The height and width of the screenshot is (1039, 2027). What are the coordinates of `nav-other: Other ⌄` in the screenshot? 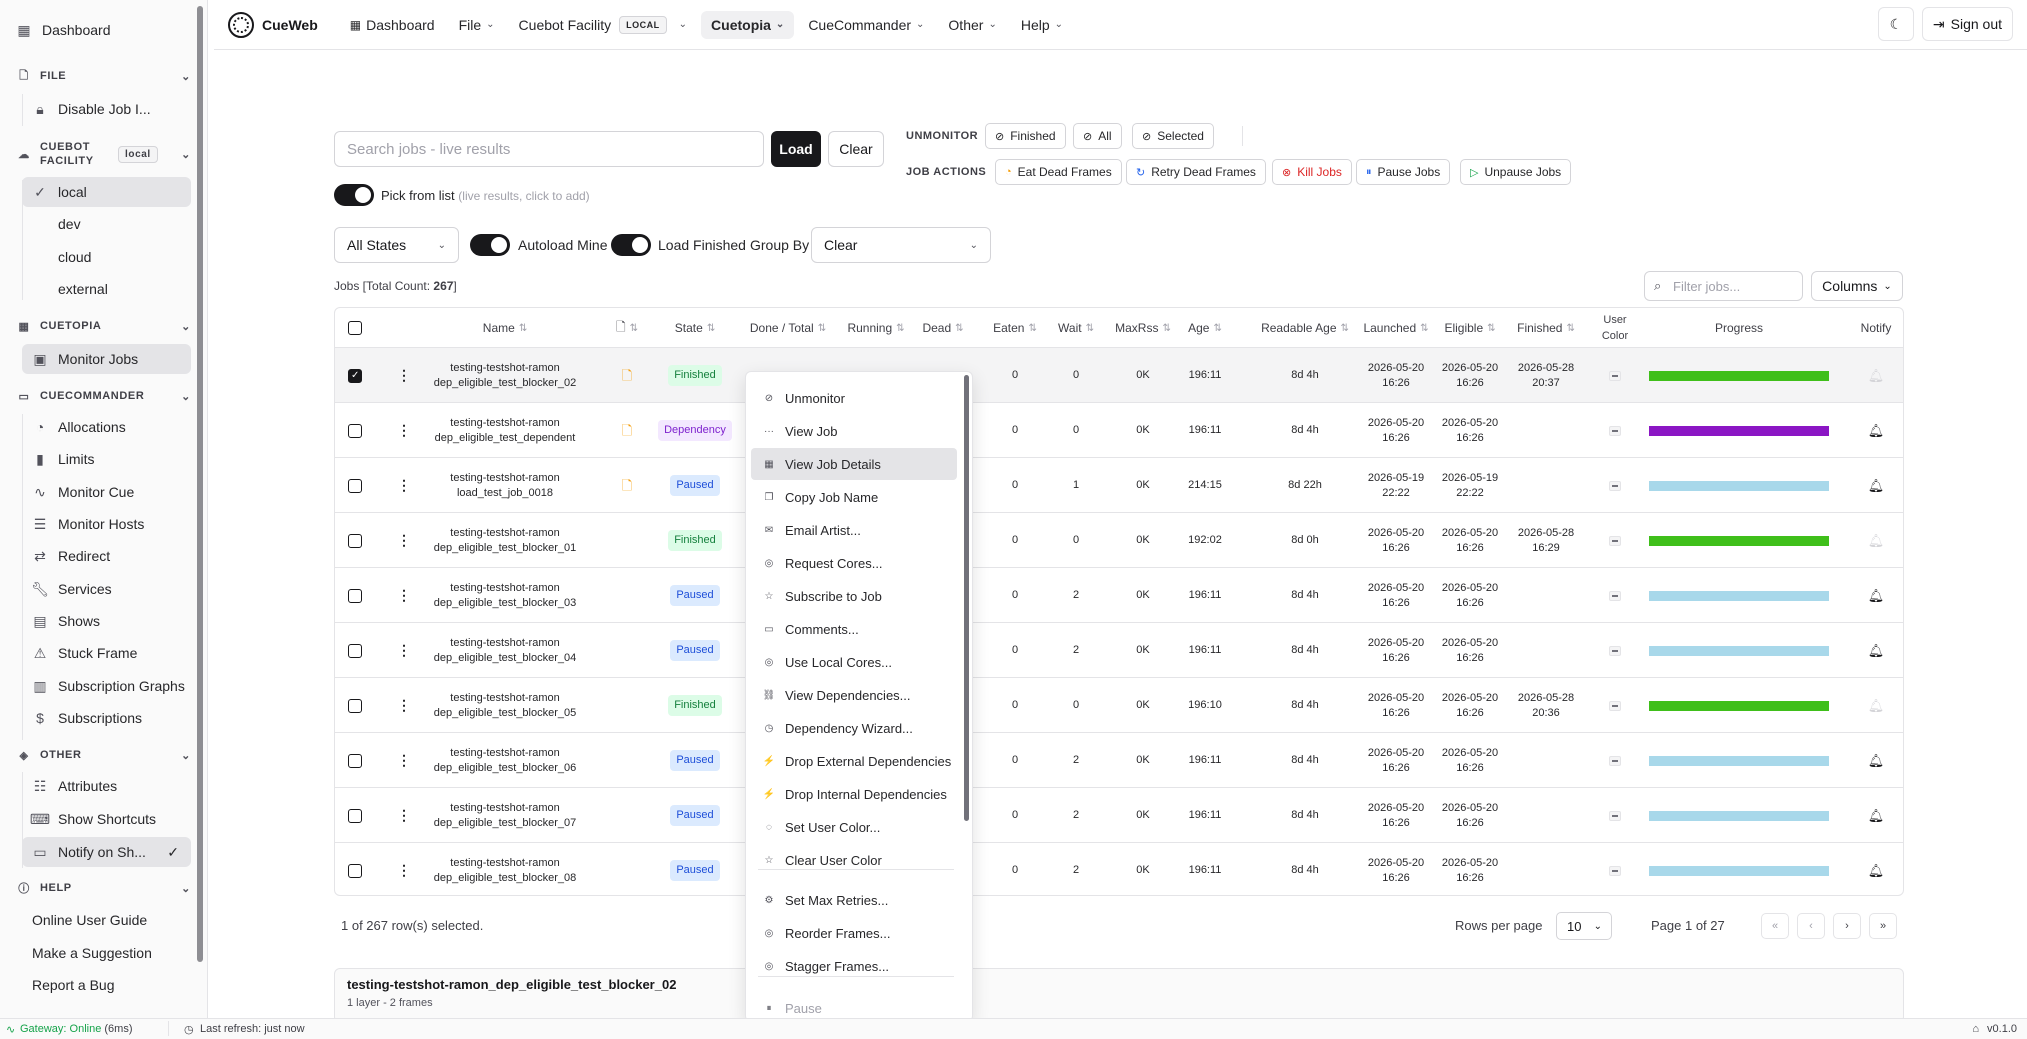 It's located at (972, 25).